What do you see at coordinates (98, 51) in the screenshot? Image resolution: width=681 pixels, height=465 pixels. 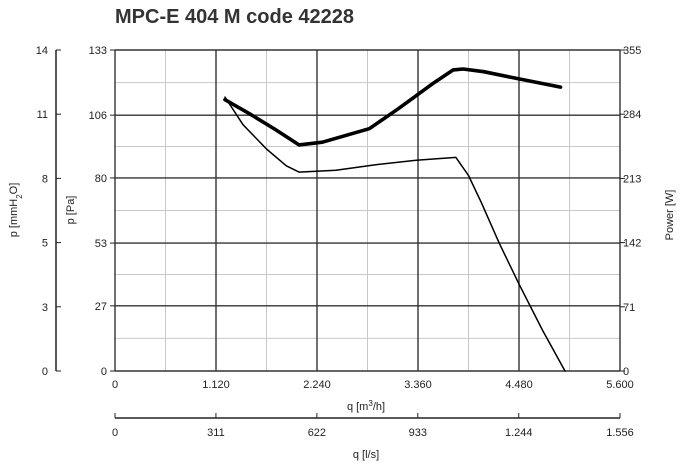 I see `y-pa-tick-label: 133` at bounding box center [98, 51].